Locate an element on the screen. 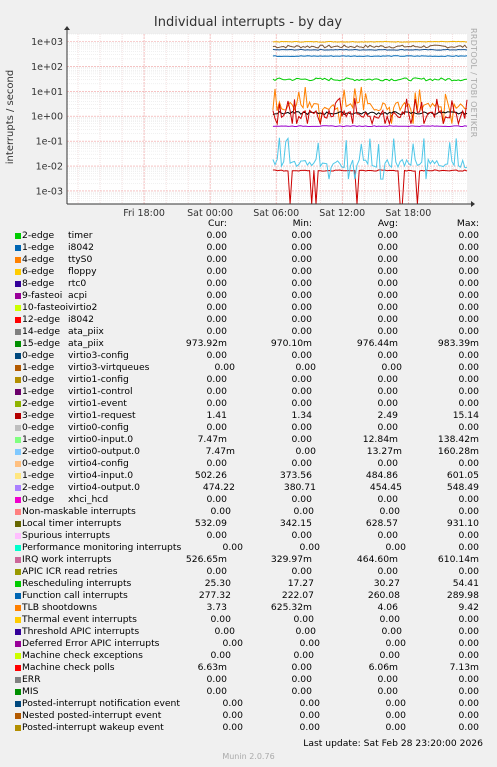 The height and width of the screenshot is (767, 497). legend-min-value: 329.97m is located at coordinates (291, 559).